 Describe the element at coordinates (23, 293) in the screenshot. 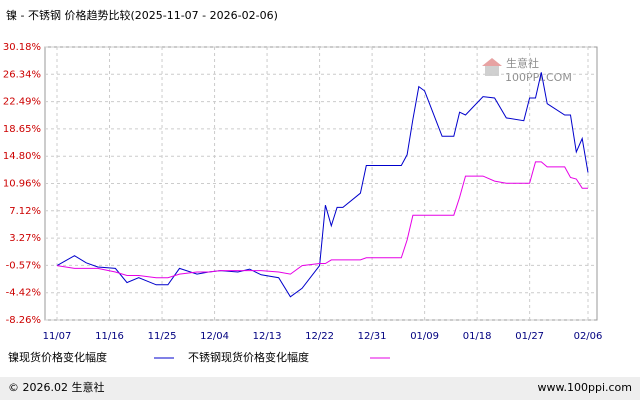

I see `y-tick-label: -4.42%` at that location.